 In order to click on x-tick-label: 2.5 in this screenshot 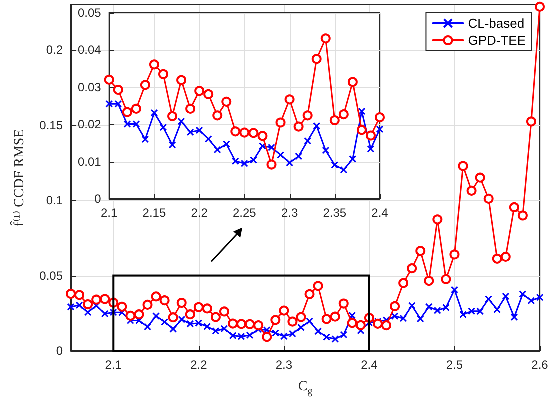, I will do `click(455, 365)`.